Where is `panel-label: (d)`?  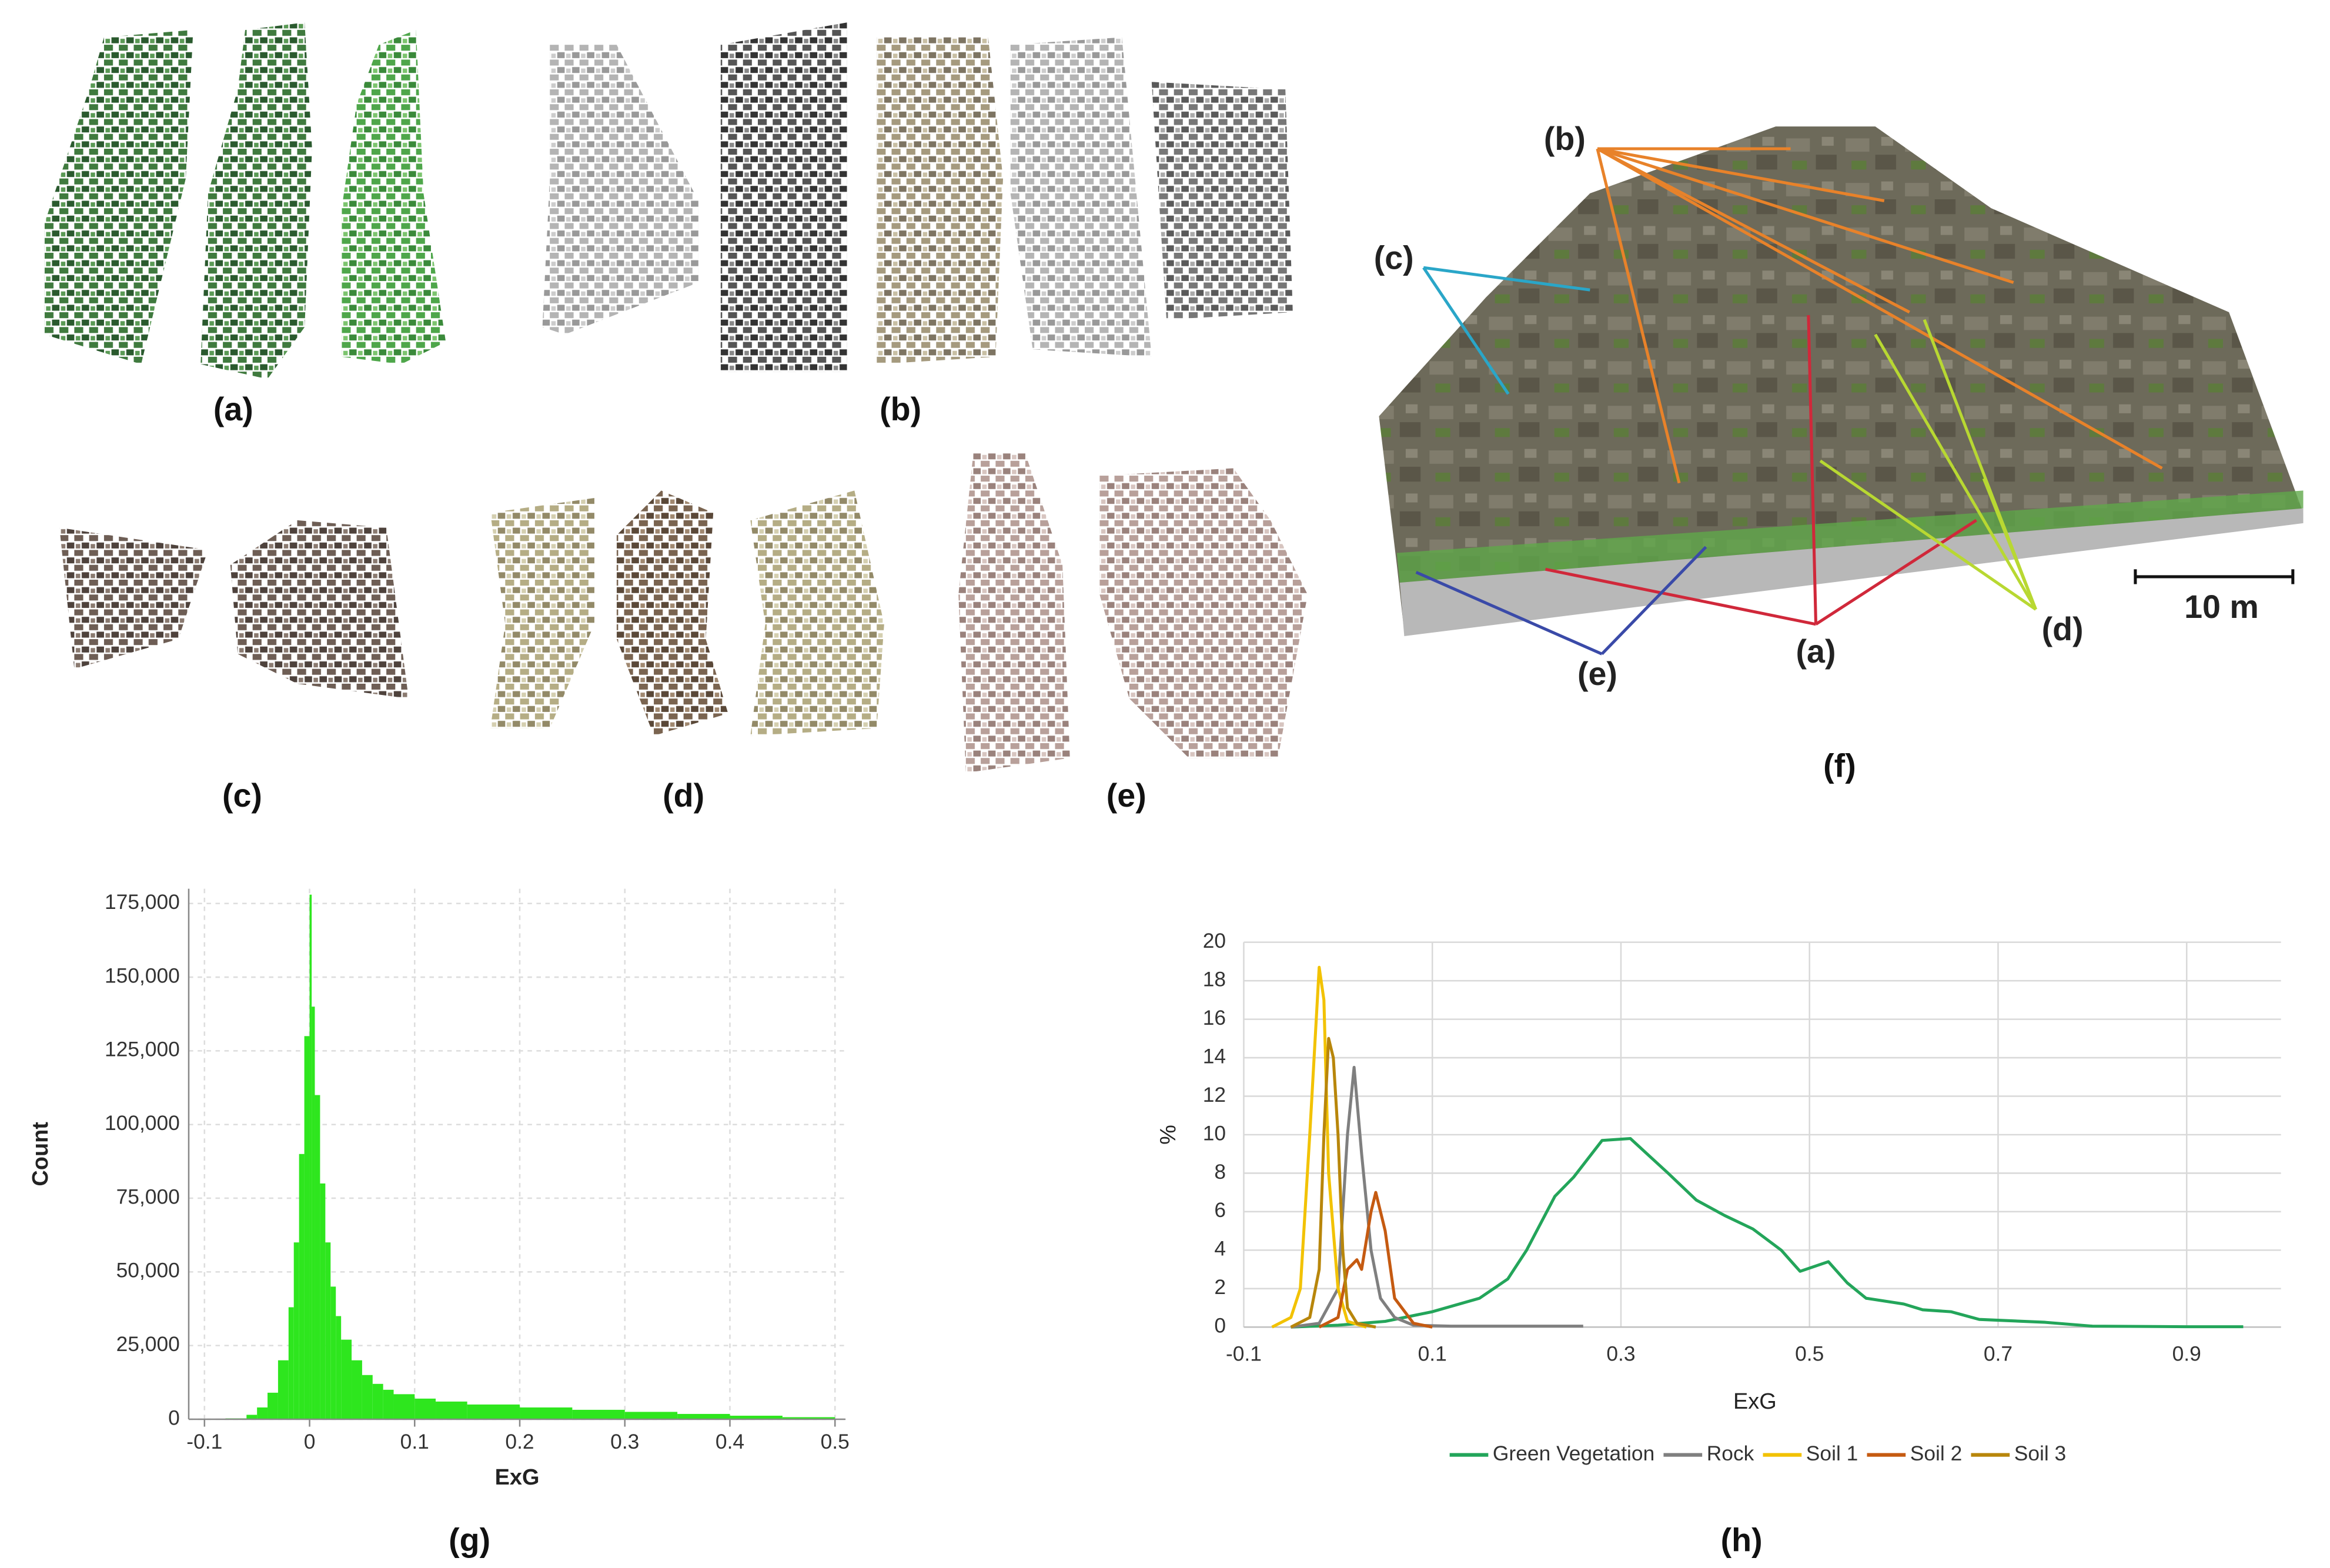
panel-label: (d) is located at coordinates (684, 795).